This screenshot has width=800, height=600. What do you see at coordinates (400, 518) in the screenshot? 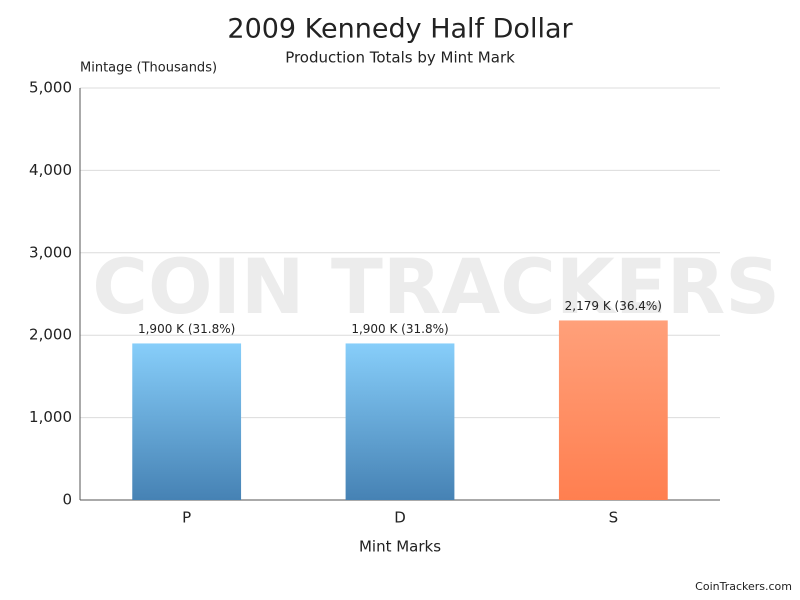
I see `x-tick-label: D` at bounding box center [400, 518].